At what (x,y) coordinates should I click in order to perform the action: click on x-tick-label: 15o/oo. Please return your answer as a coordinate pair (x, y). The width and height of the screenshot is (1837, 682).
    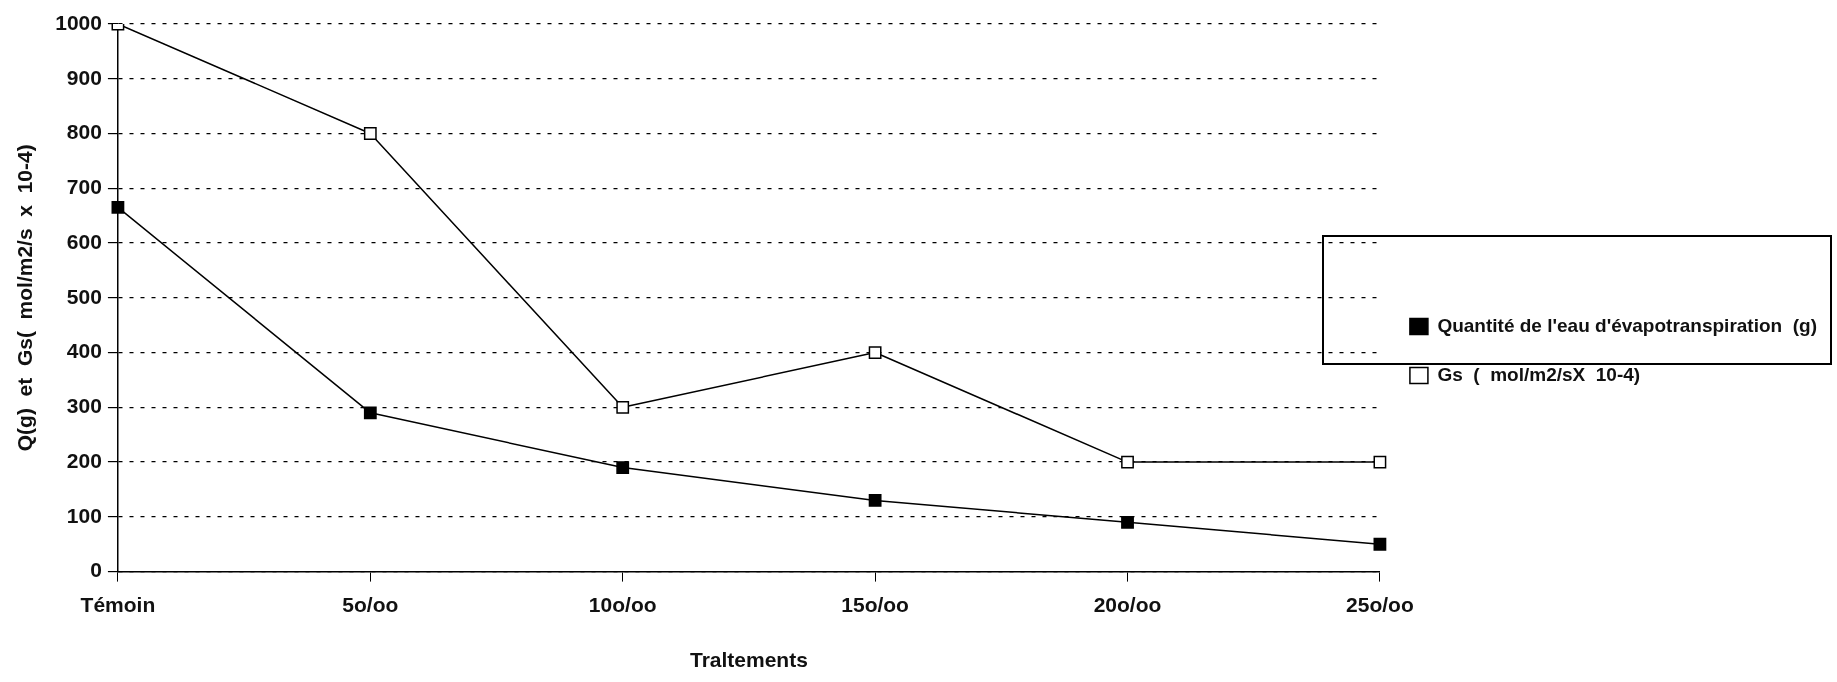
    Looking at the image, I should click on (875, 604).